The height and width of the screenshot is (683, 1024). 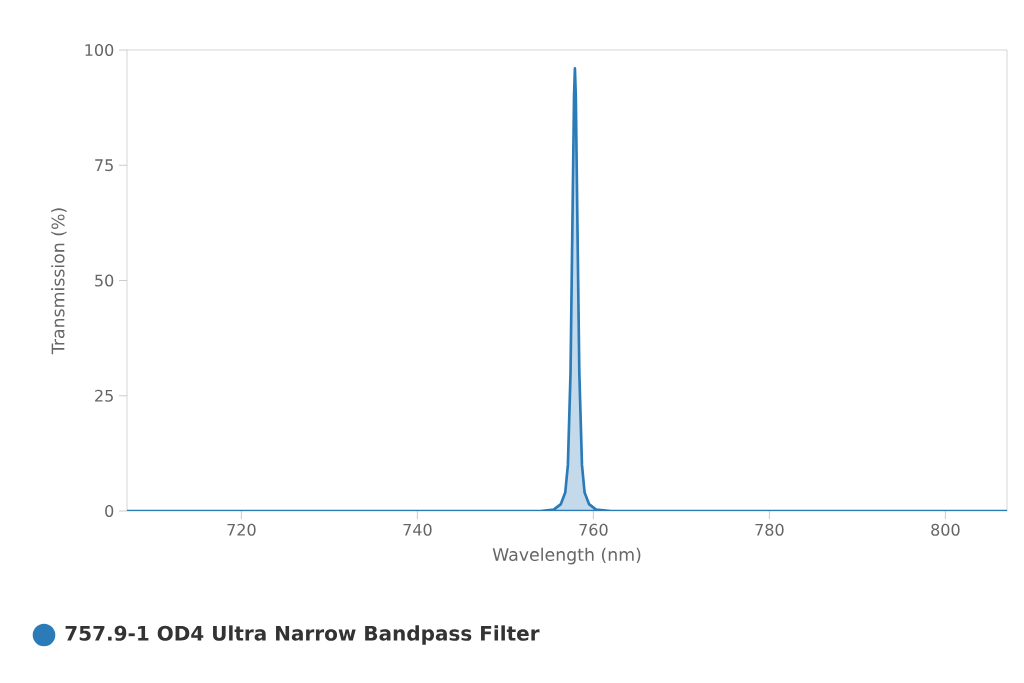 I want to click on y-tick-label: 100, so click(x=99, y=50).